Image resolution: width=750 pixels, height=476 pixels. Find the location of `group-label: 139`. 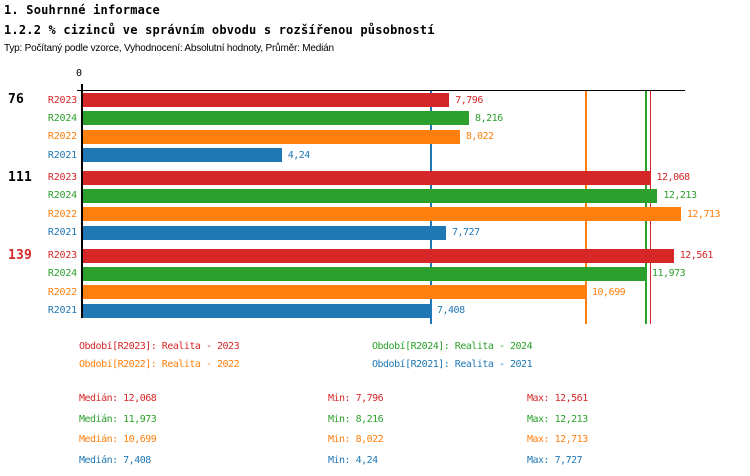

group-label: 139 is located at coordinates (20, 255).